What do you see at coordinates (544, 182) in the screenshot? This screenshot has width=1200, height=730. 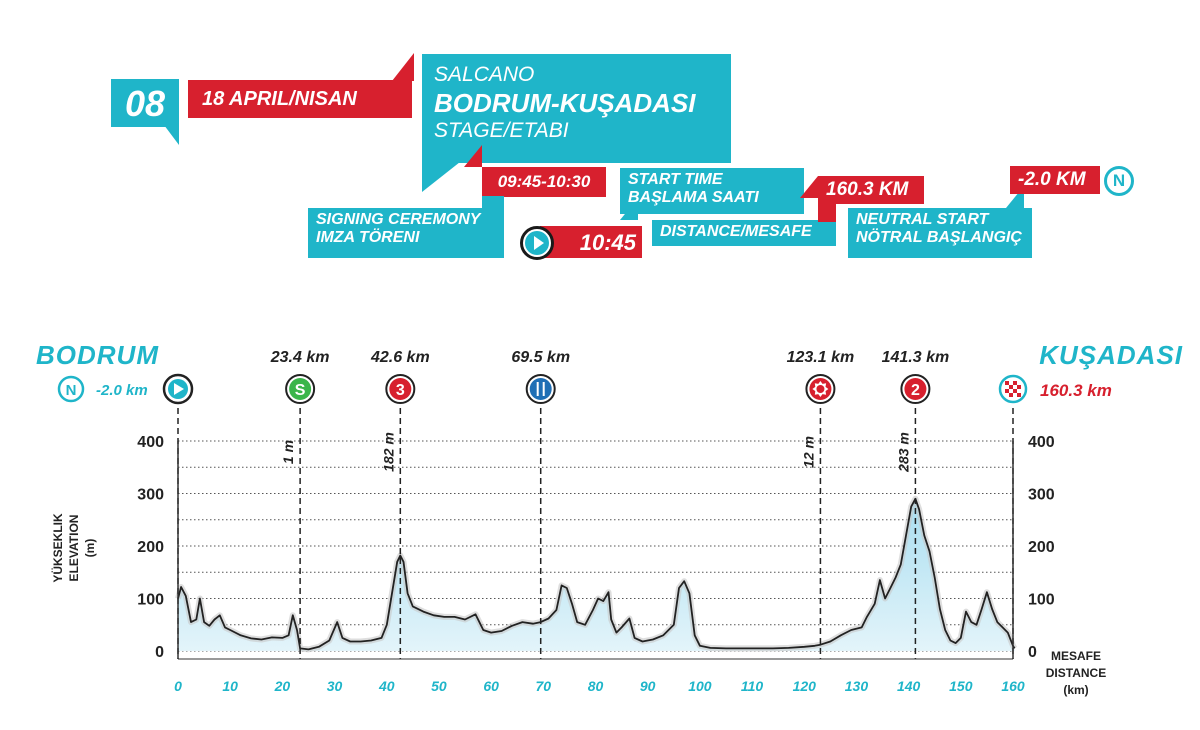 I see `signing-time: 09:45-10:30` at bounding box center [544, 182].